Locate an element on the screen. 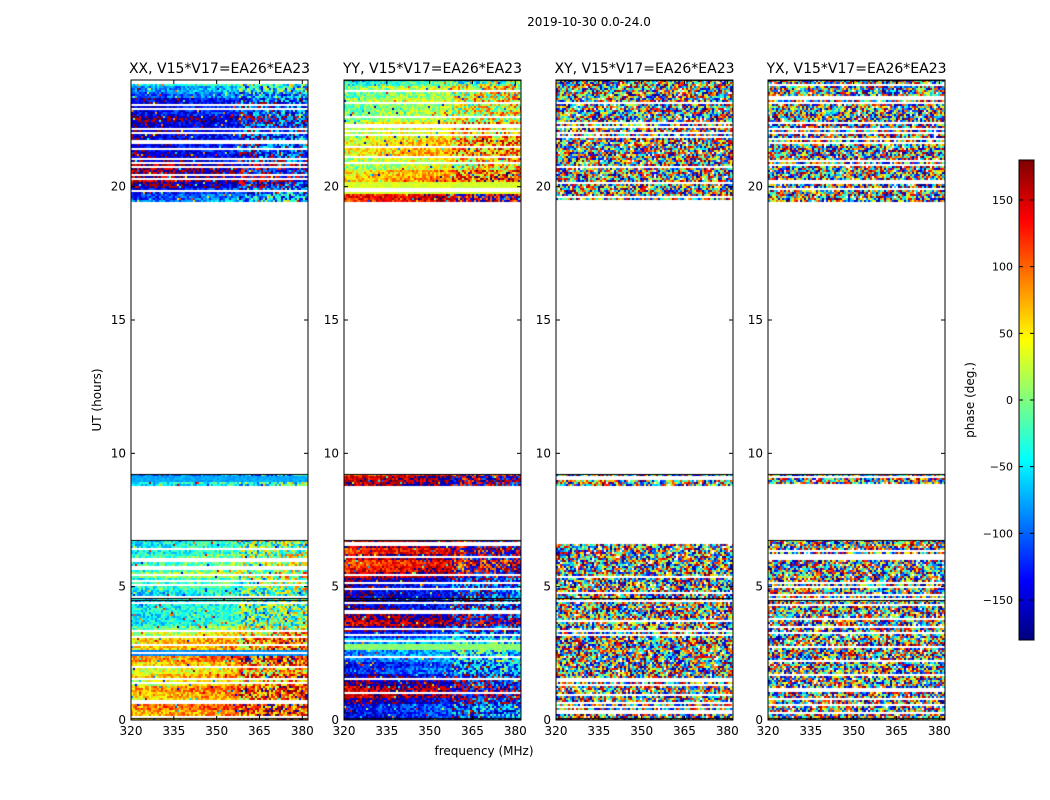 The width and height of the screenshot is (1050, 800). colorbar-tick-label: 0 is located at coordinates (1009, 400).